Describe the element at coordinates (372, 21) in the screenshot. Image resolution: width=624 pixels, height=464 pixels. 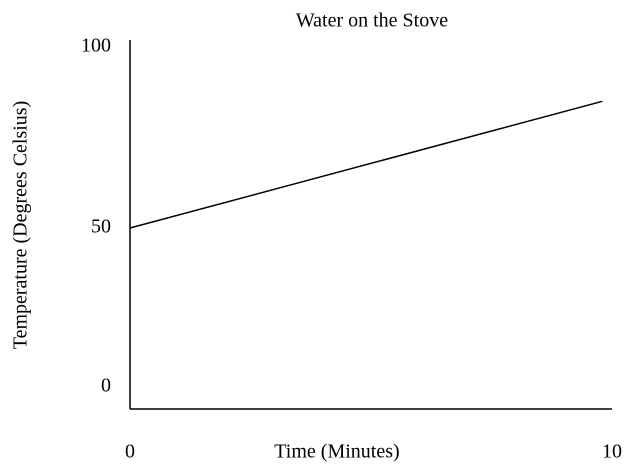
I see `chart-title: Water on the Stove` at that location.